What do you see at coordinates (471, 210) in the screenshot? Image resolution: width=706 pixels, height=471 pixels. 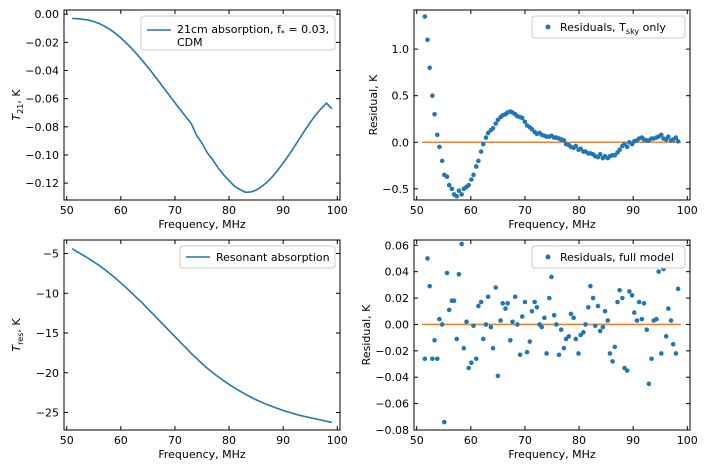 I see `tr-xtick-label: 60` at bounding box center [471, 210].